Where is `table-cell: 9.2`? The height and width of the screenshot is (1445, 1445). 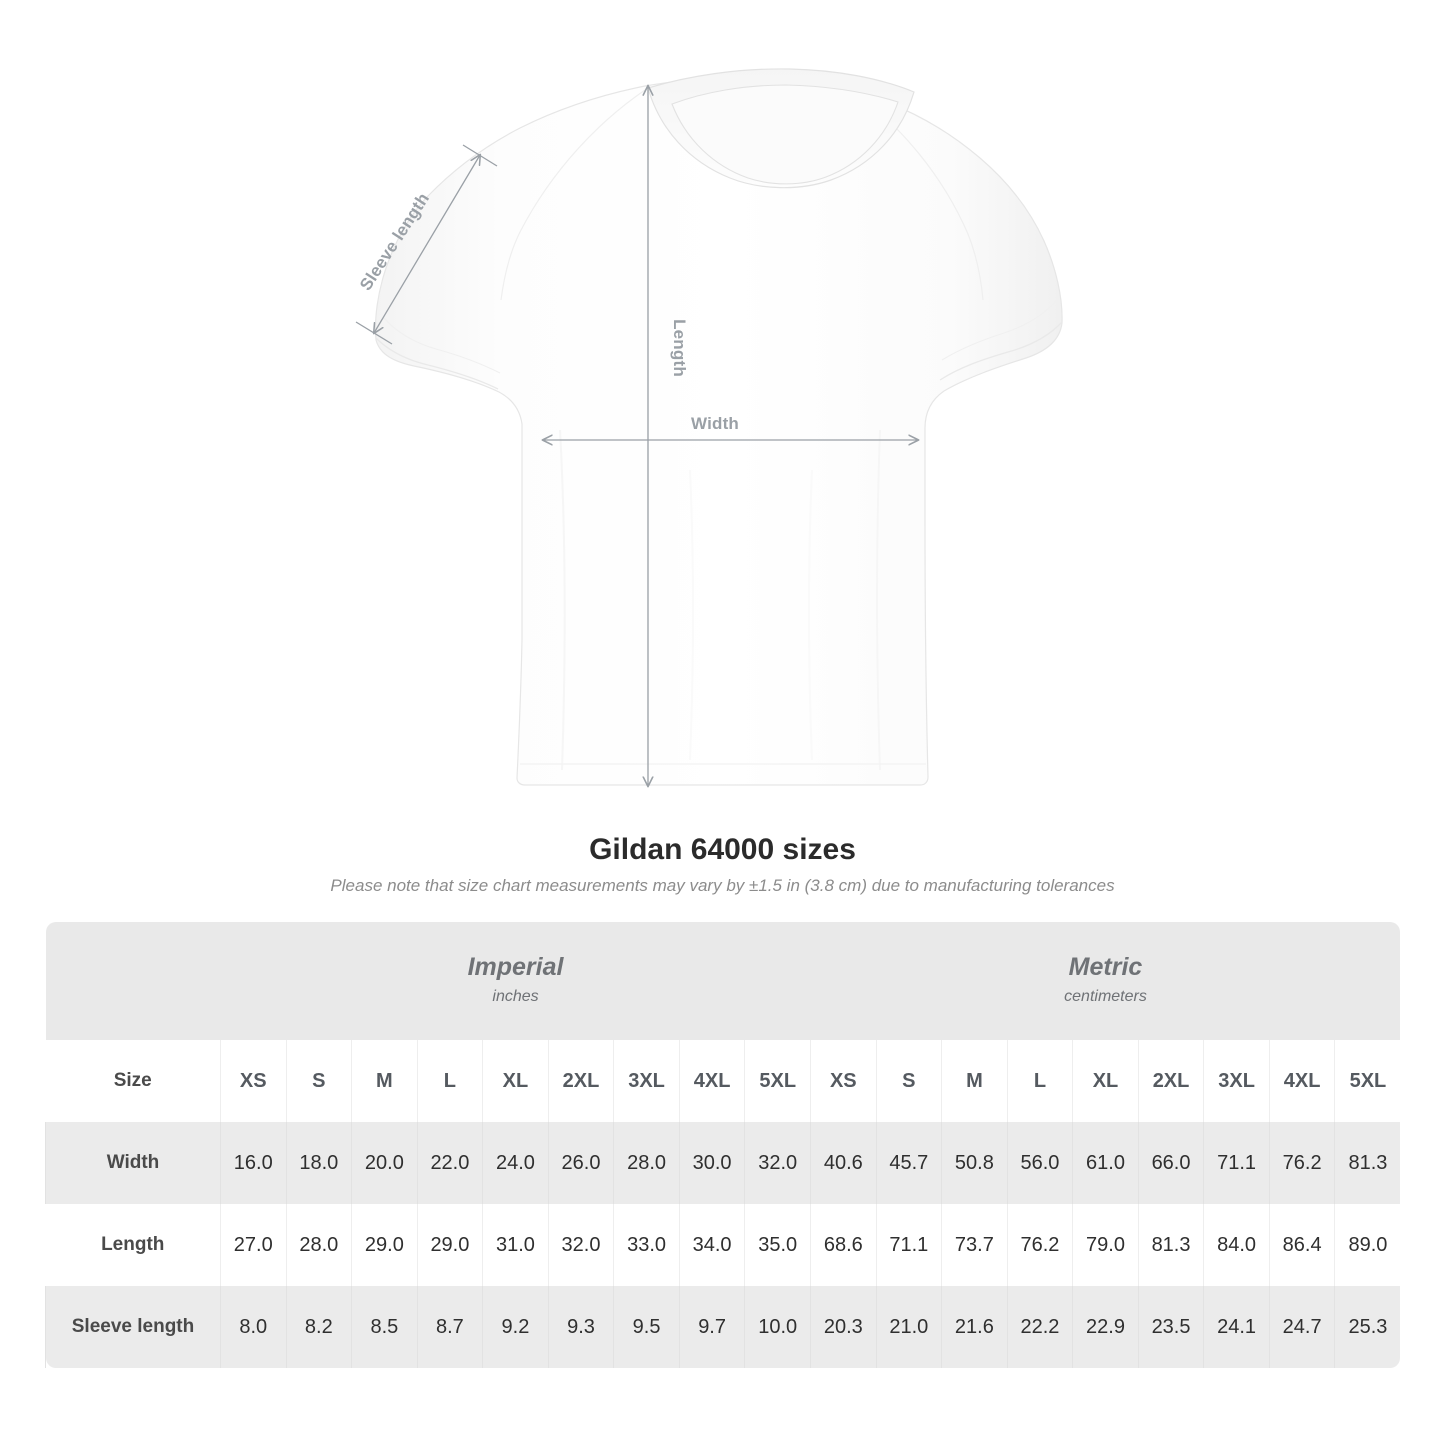 table-cell: 9.2 is located at coordinates (515, 1327).